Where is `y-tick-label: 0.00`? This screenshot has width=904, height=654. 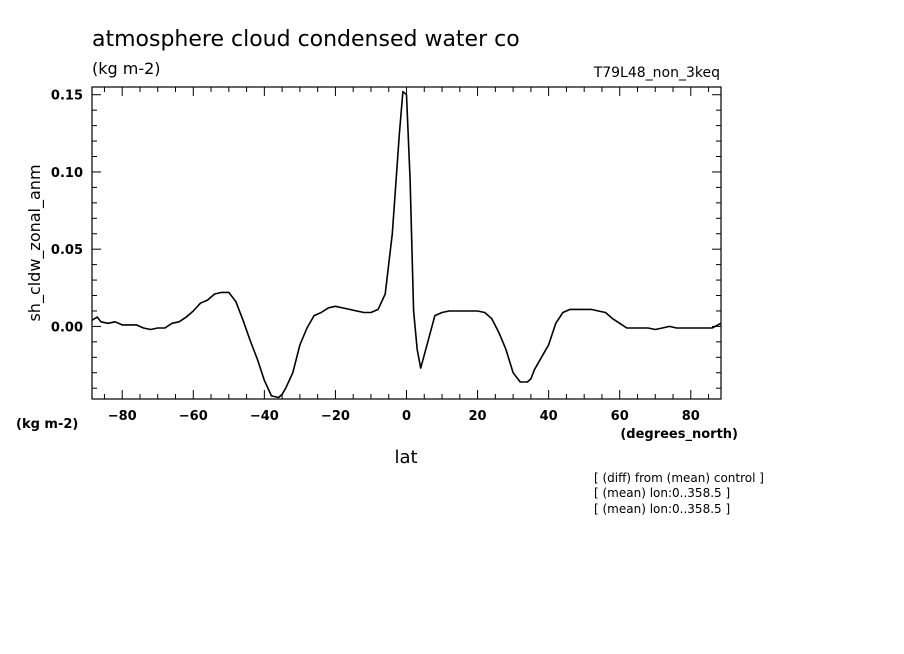
y-tick-label: 0.00 is located at coordinates (67, 327).